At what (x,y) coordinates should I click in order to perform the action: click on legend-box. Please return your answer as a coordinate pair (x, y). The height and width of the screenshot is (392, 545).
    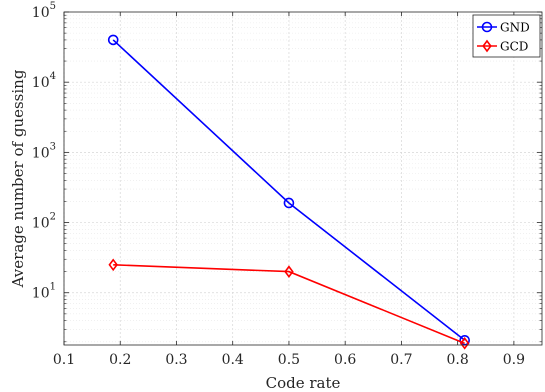
    Looking at the image, I should click on (506, 36).